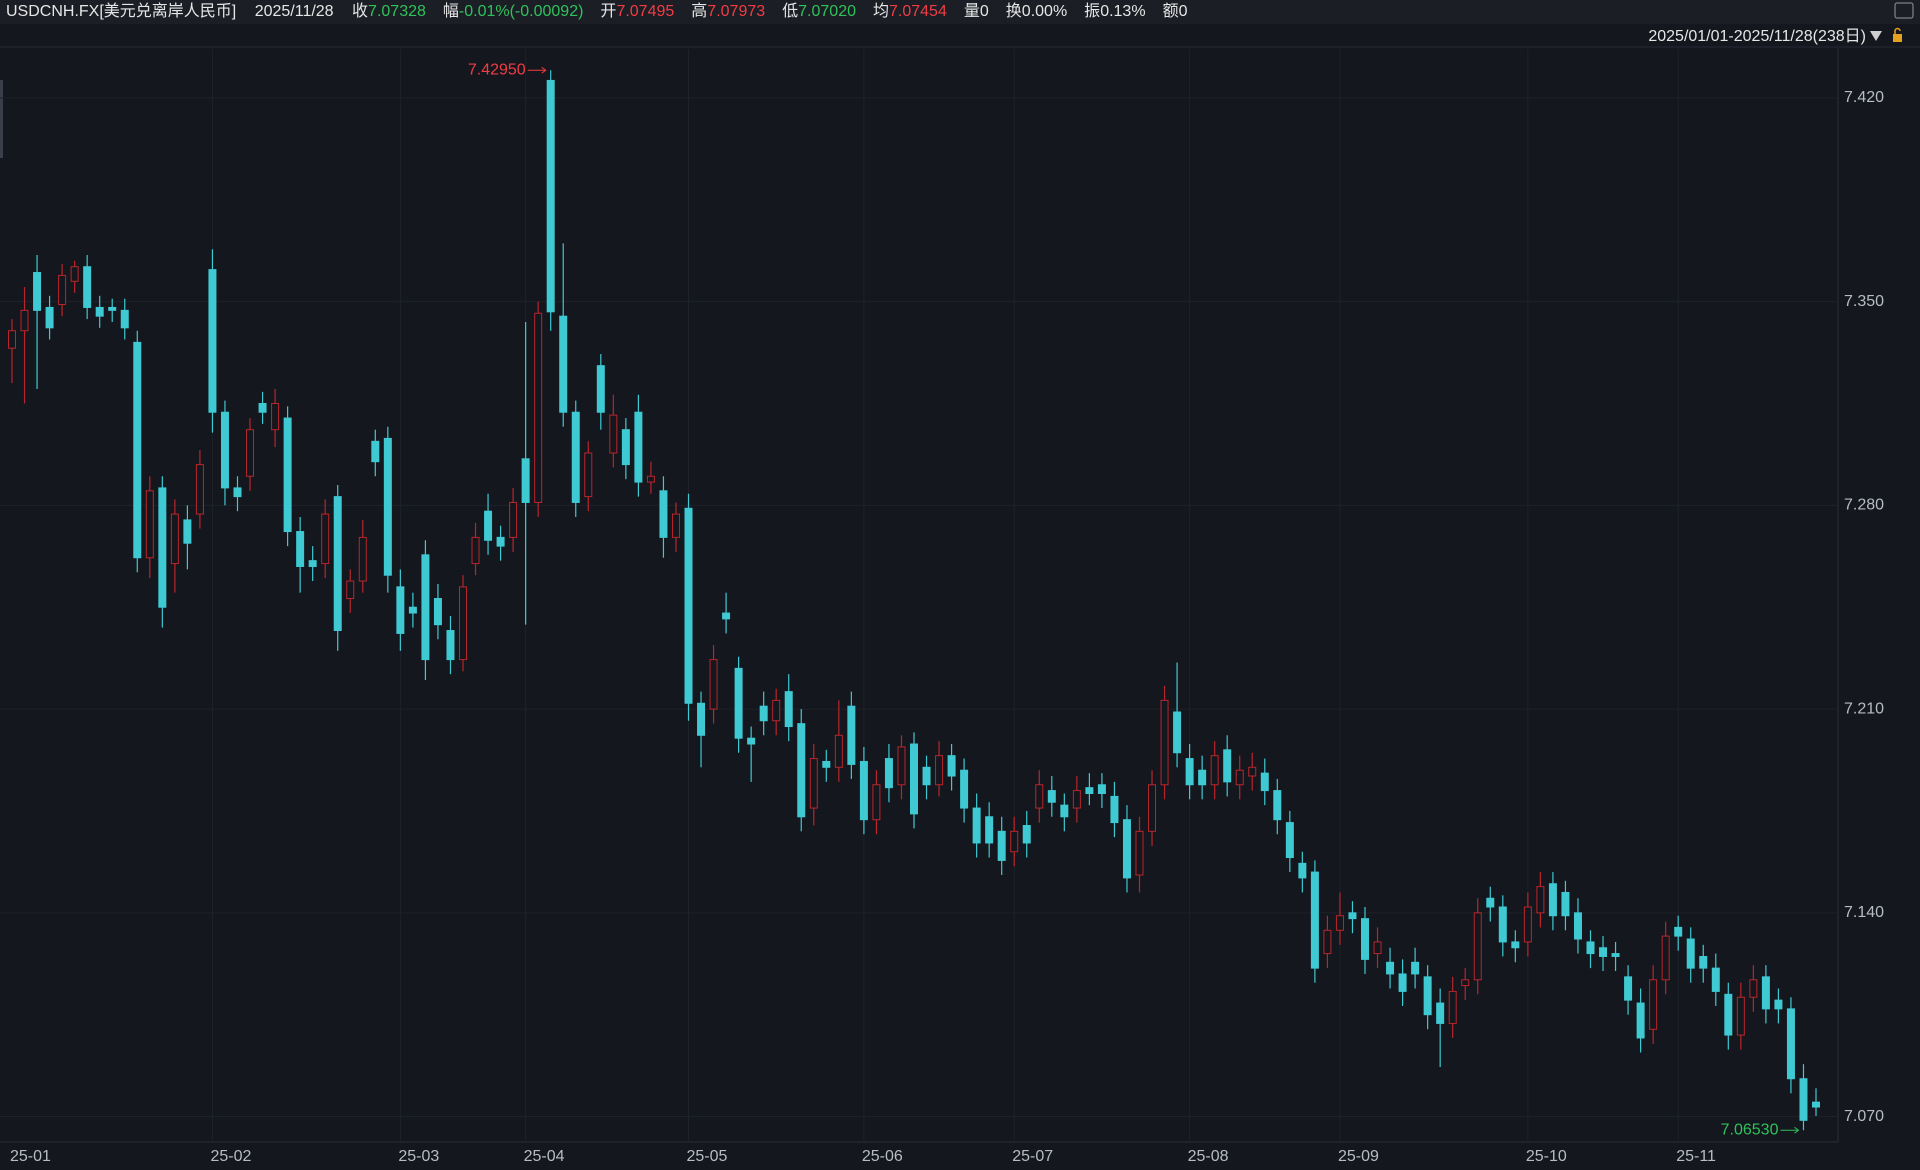  I want to click on quote-field: 高7.07973, so click(729, 11).